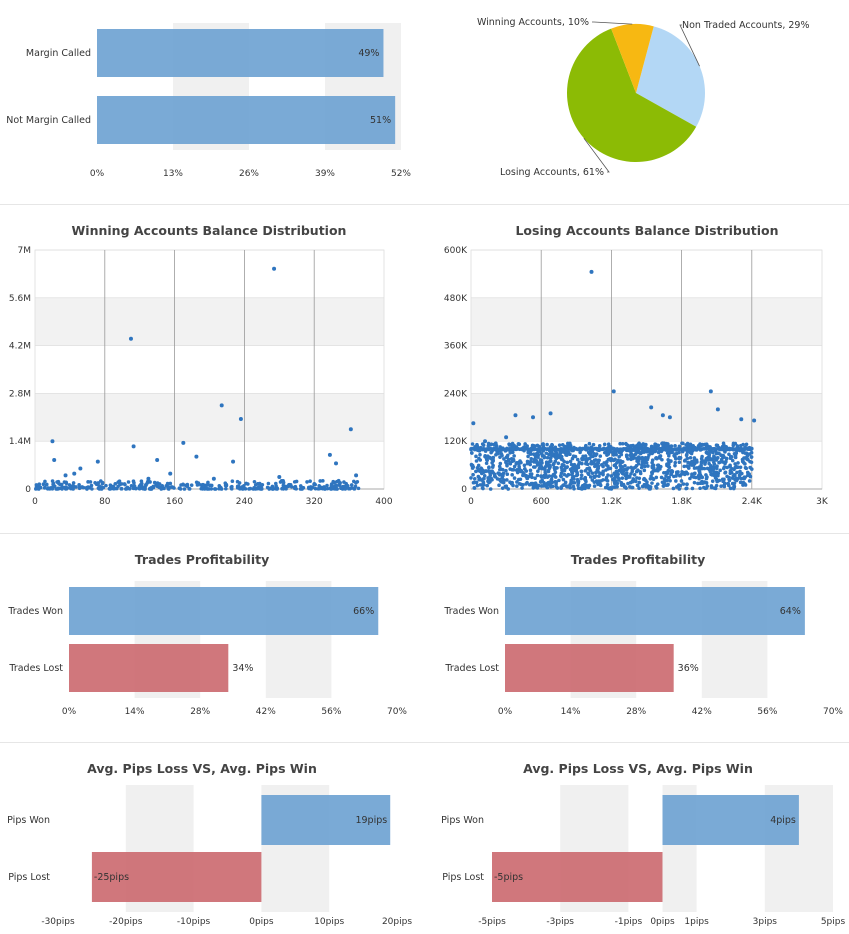  What do you see at coordinates (456, 442) in the screenshot?
I see `y-tick-label: 120K` at bounding box center [456, 442].